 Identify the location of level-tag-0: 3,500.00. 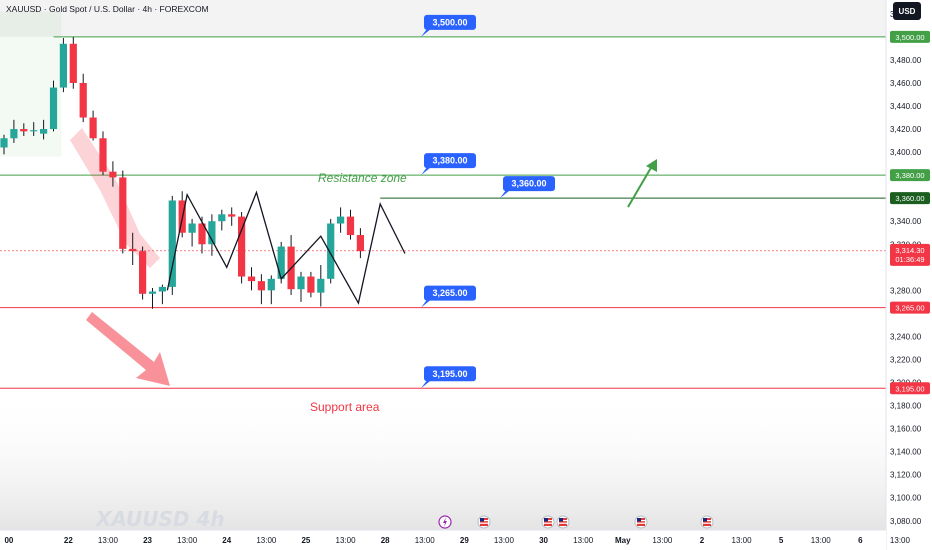
(910, 36).